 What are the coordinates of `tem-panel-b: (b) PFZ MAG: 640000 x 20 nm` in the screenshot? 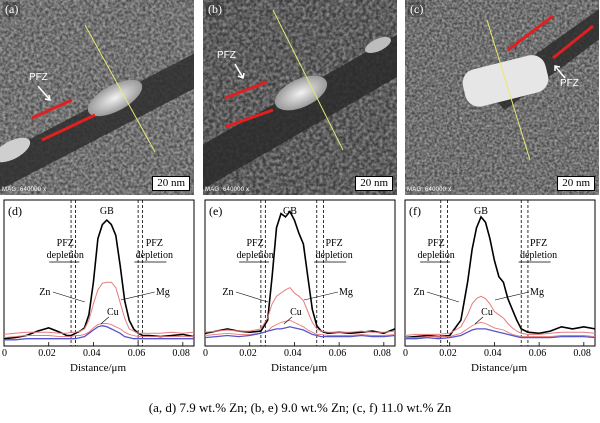 It's located at (300, 97).